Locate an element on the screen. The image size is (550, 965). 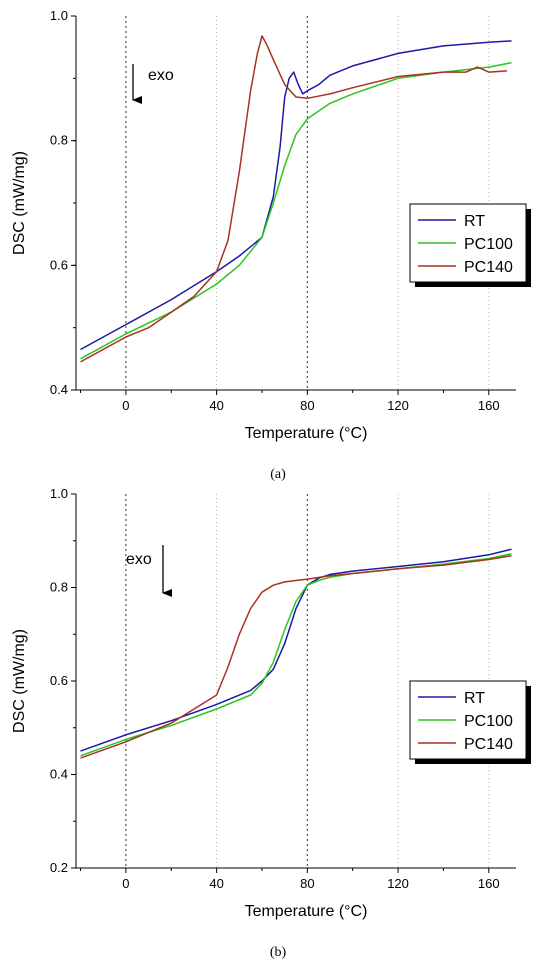
y-tick-label: 0.2 is located at coordinates (59, 867).